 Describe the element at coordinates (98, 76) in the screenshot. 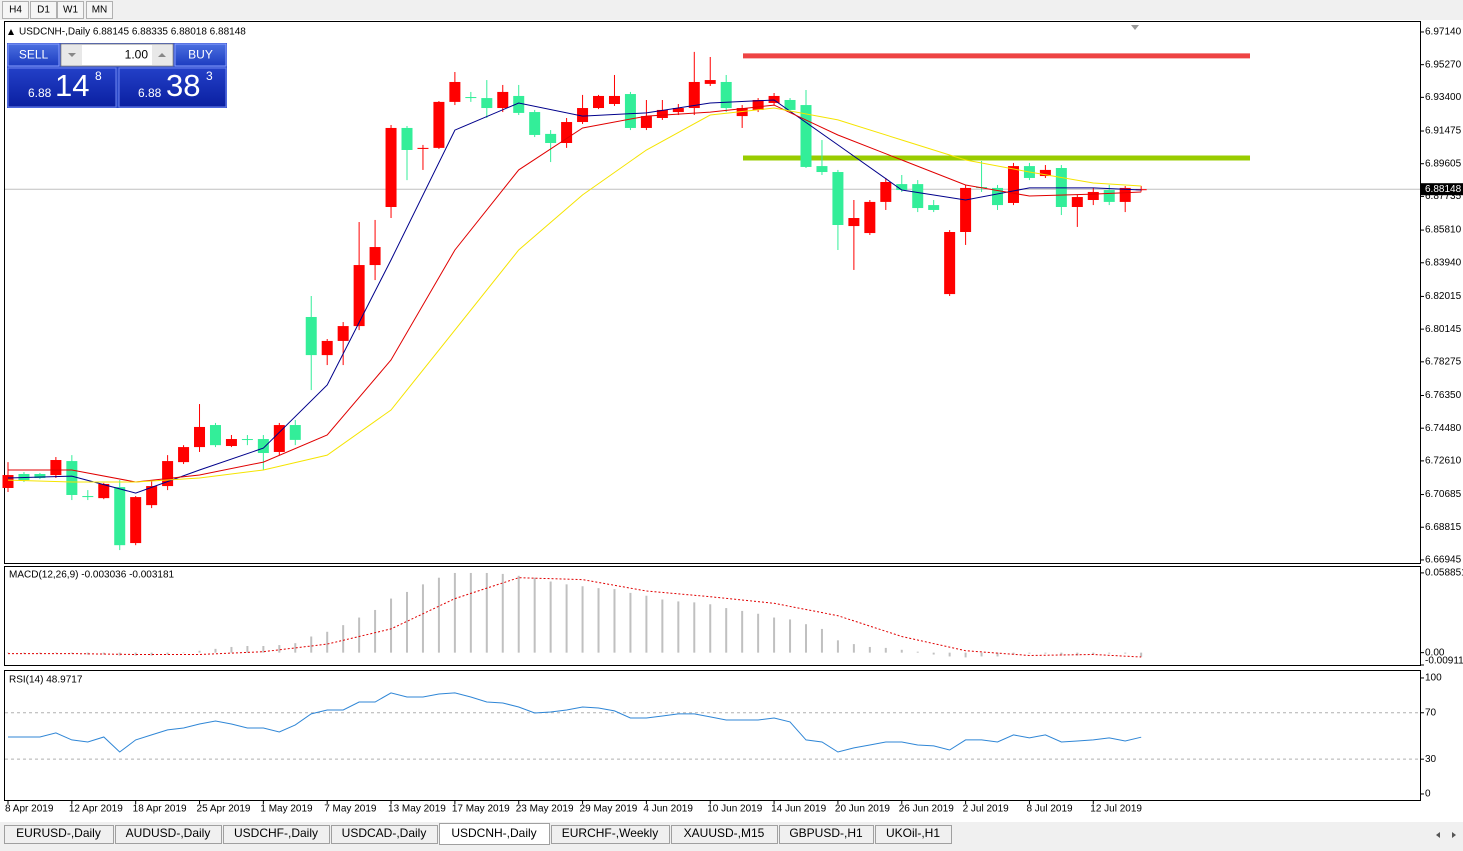

I see `sell-price-small: 8` at that location.